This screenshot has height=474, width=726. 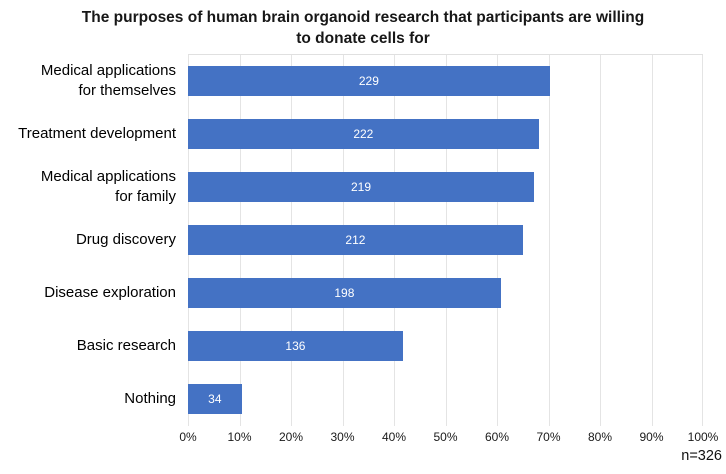 I want to click on bar-value-label: 136, so click(x=295, y=345).